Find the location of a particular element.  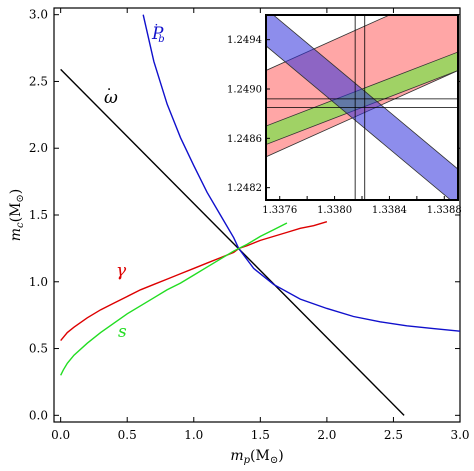

x-tick-label: 3.0 is located at coordinates (459, 435).